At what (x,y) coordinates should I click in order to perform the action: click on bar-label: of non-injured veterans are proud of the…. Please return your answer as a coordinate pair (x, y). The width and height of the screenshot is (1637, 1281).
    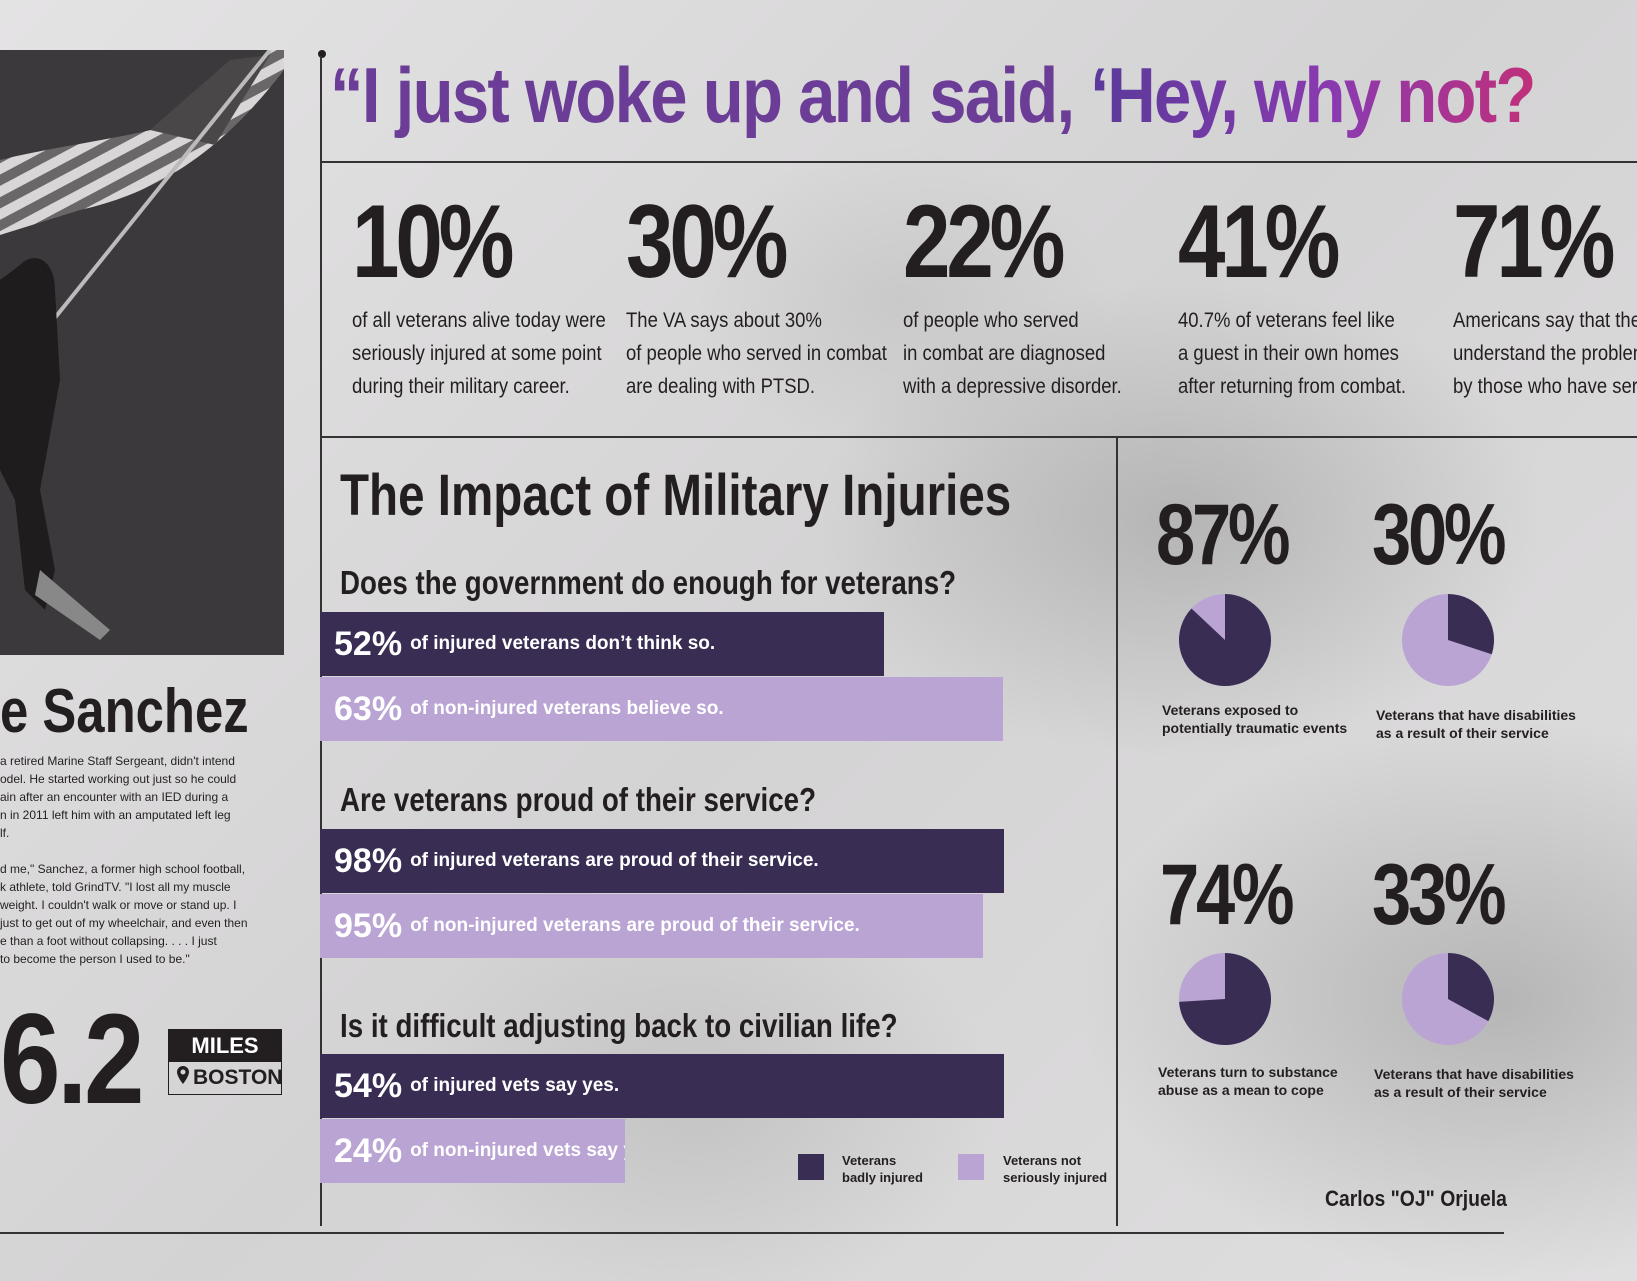
    Looking at the image, I should click on (635, 925).